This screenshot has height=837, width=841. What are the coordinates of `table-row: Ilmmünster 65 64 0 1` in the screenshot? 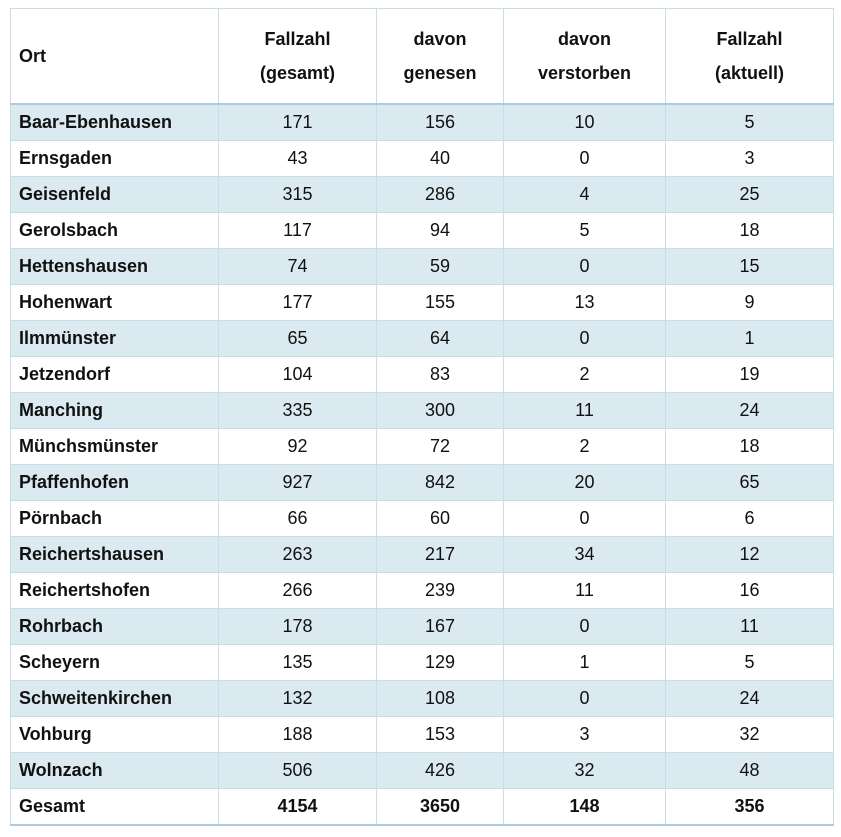 It's located at (422, 338).